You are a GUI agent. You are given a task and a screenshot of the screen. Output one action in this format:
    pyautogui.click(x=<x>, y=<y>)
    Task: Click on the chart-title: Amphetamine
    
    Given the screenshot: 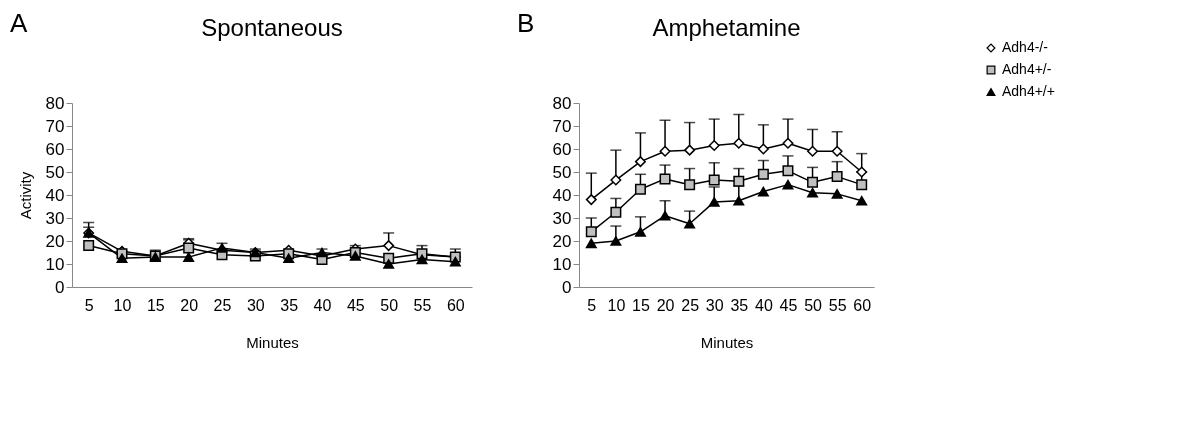 What is the action you would take?
    pyautogui.click(x=726, y=27)
    